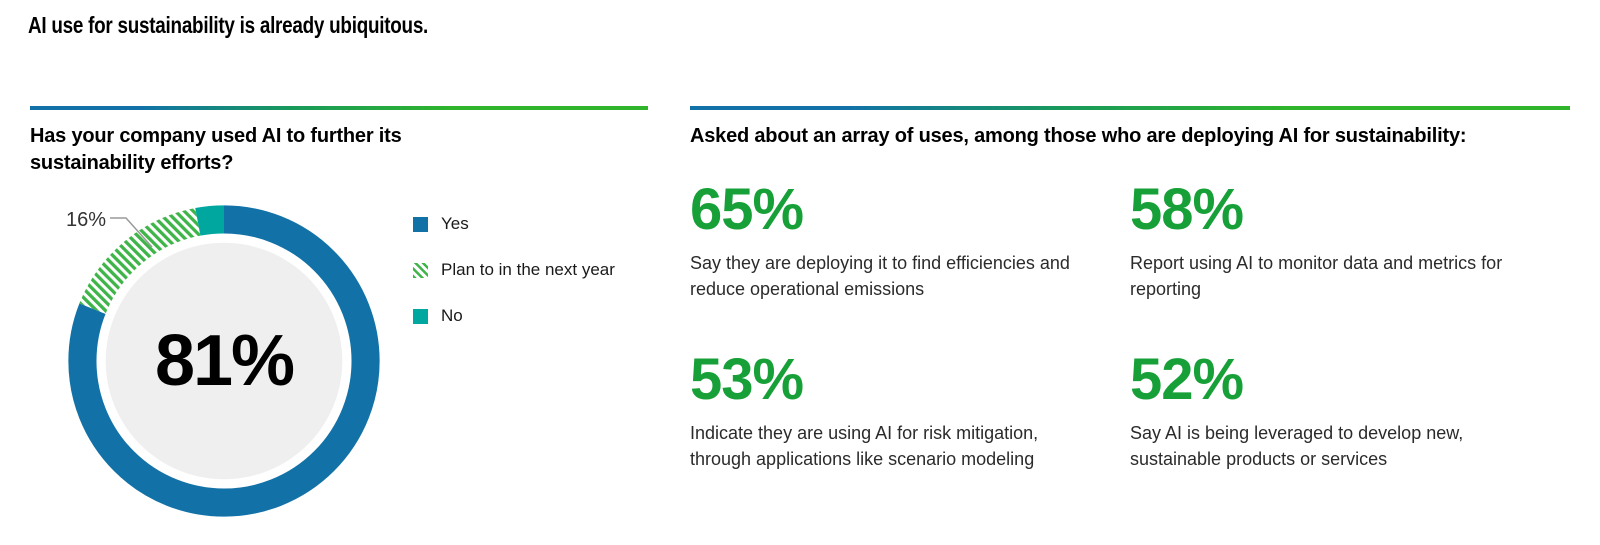 Image resolution: width=1600 pixels, height=545 pixels. I want to click on donut-svg, so click(224, 361).